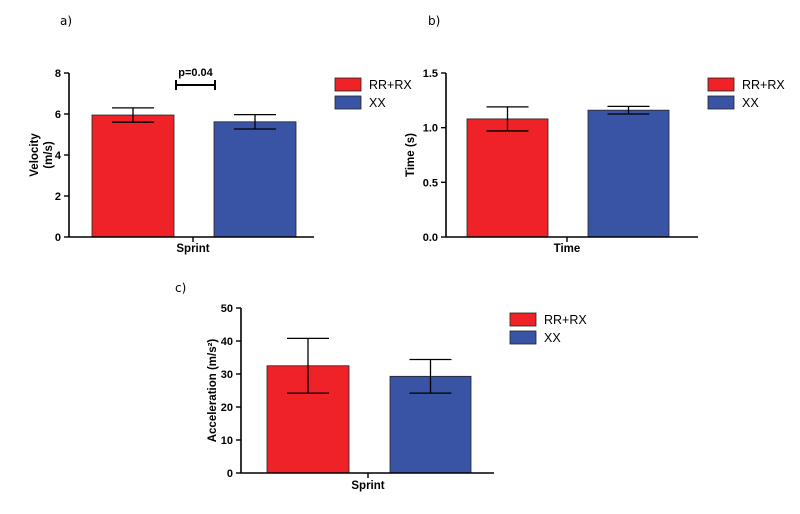 Image resolution: width=800 pixels, height=514 pixels. What do you see at coordinates (58, 74) in the screenshot?
I see `y-tick-label: 8` at bounding box center [58, 74].